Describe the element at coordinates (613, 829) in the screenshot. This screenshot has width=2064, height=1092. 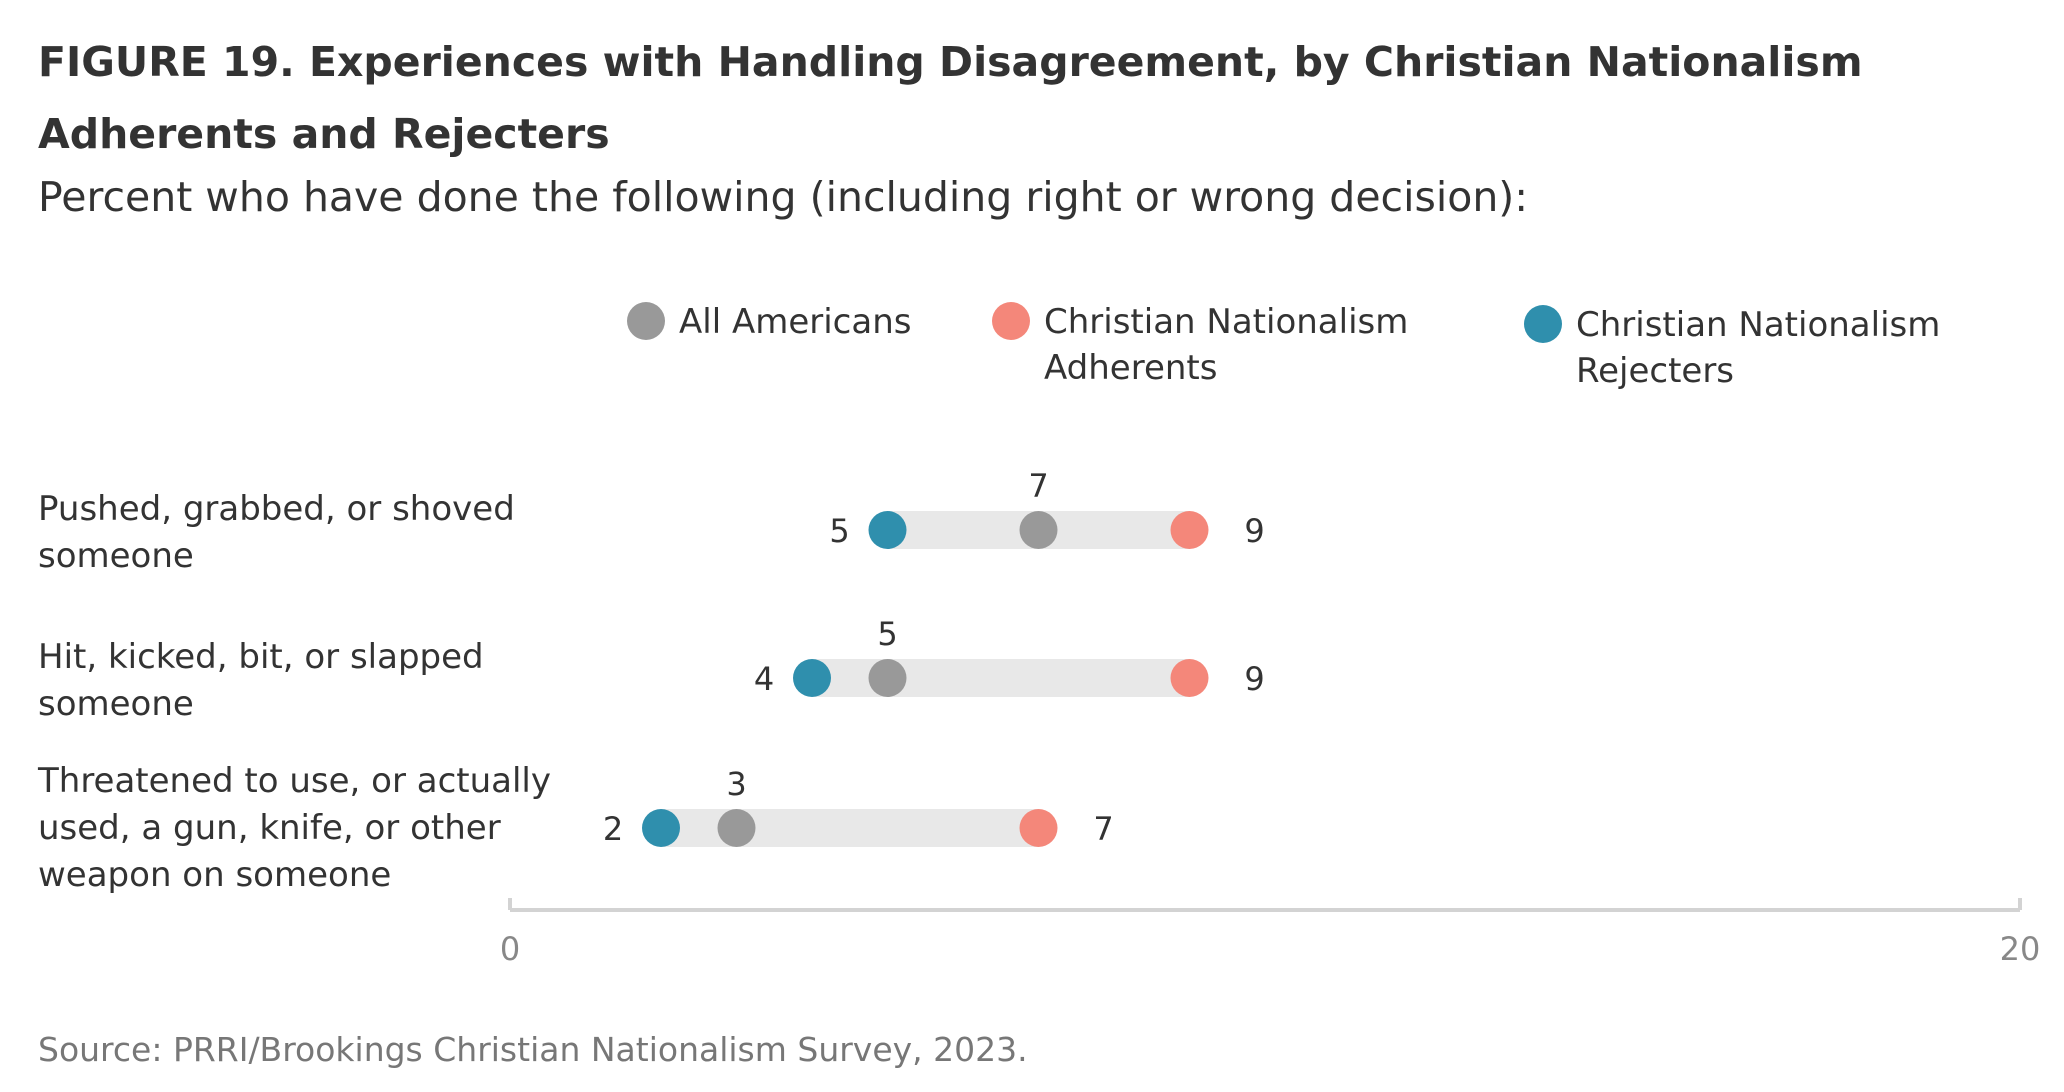
I see `value-label-rejecters: 2` at that location.